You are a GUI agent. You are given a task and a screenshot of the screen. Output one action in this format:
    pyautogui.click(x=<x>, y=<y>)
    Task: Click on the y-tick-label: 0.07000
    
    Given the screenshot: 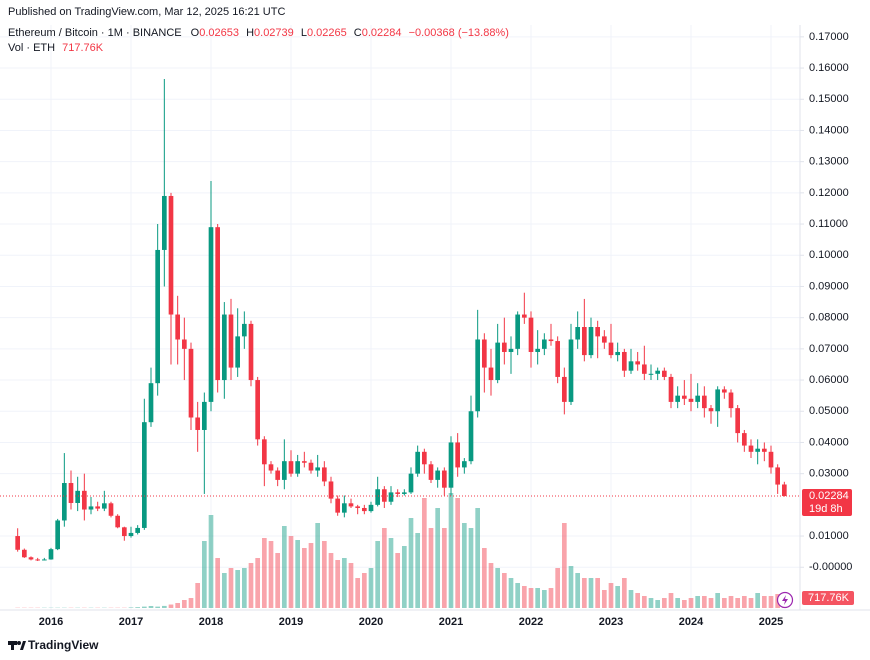 What is the action you would take?
    pyautogui.click(x=829, y=349)
    